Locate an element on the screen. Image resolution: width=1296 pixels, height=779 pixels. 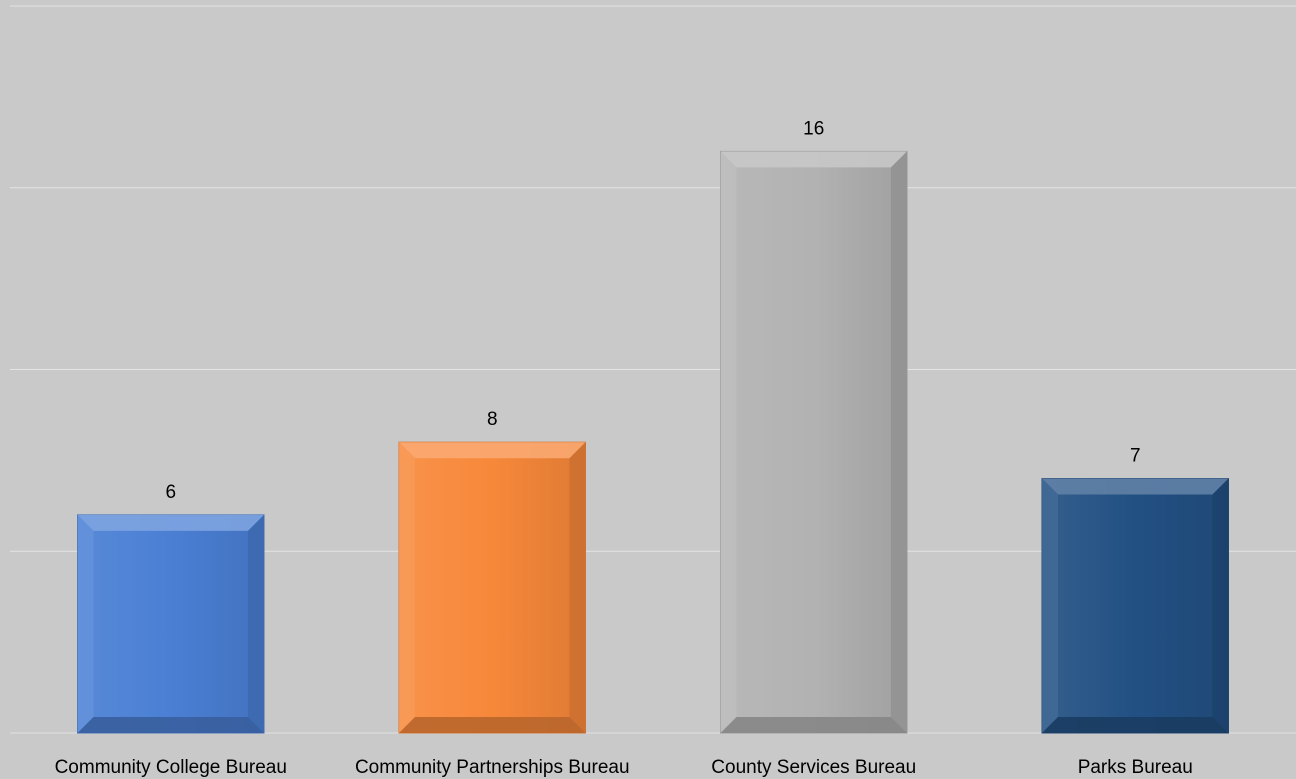
category-label: Community Partnerships Bureau is located at coordinates (492, 767).